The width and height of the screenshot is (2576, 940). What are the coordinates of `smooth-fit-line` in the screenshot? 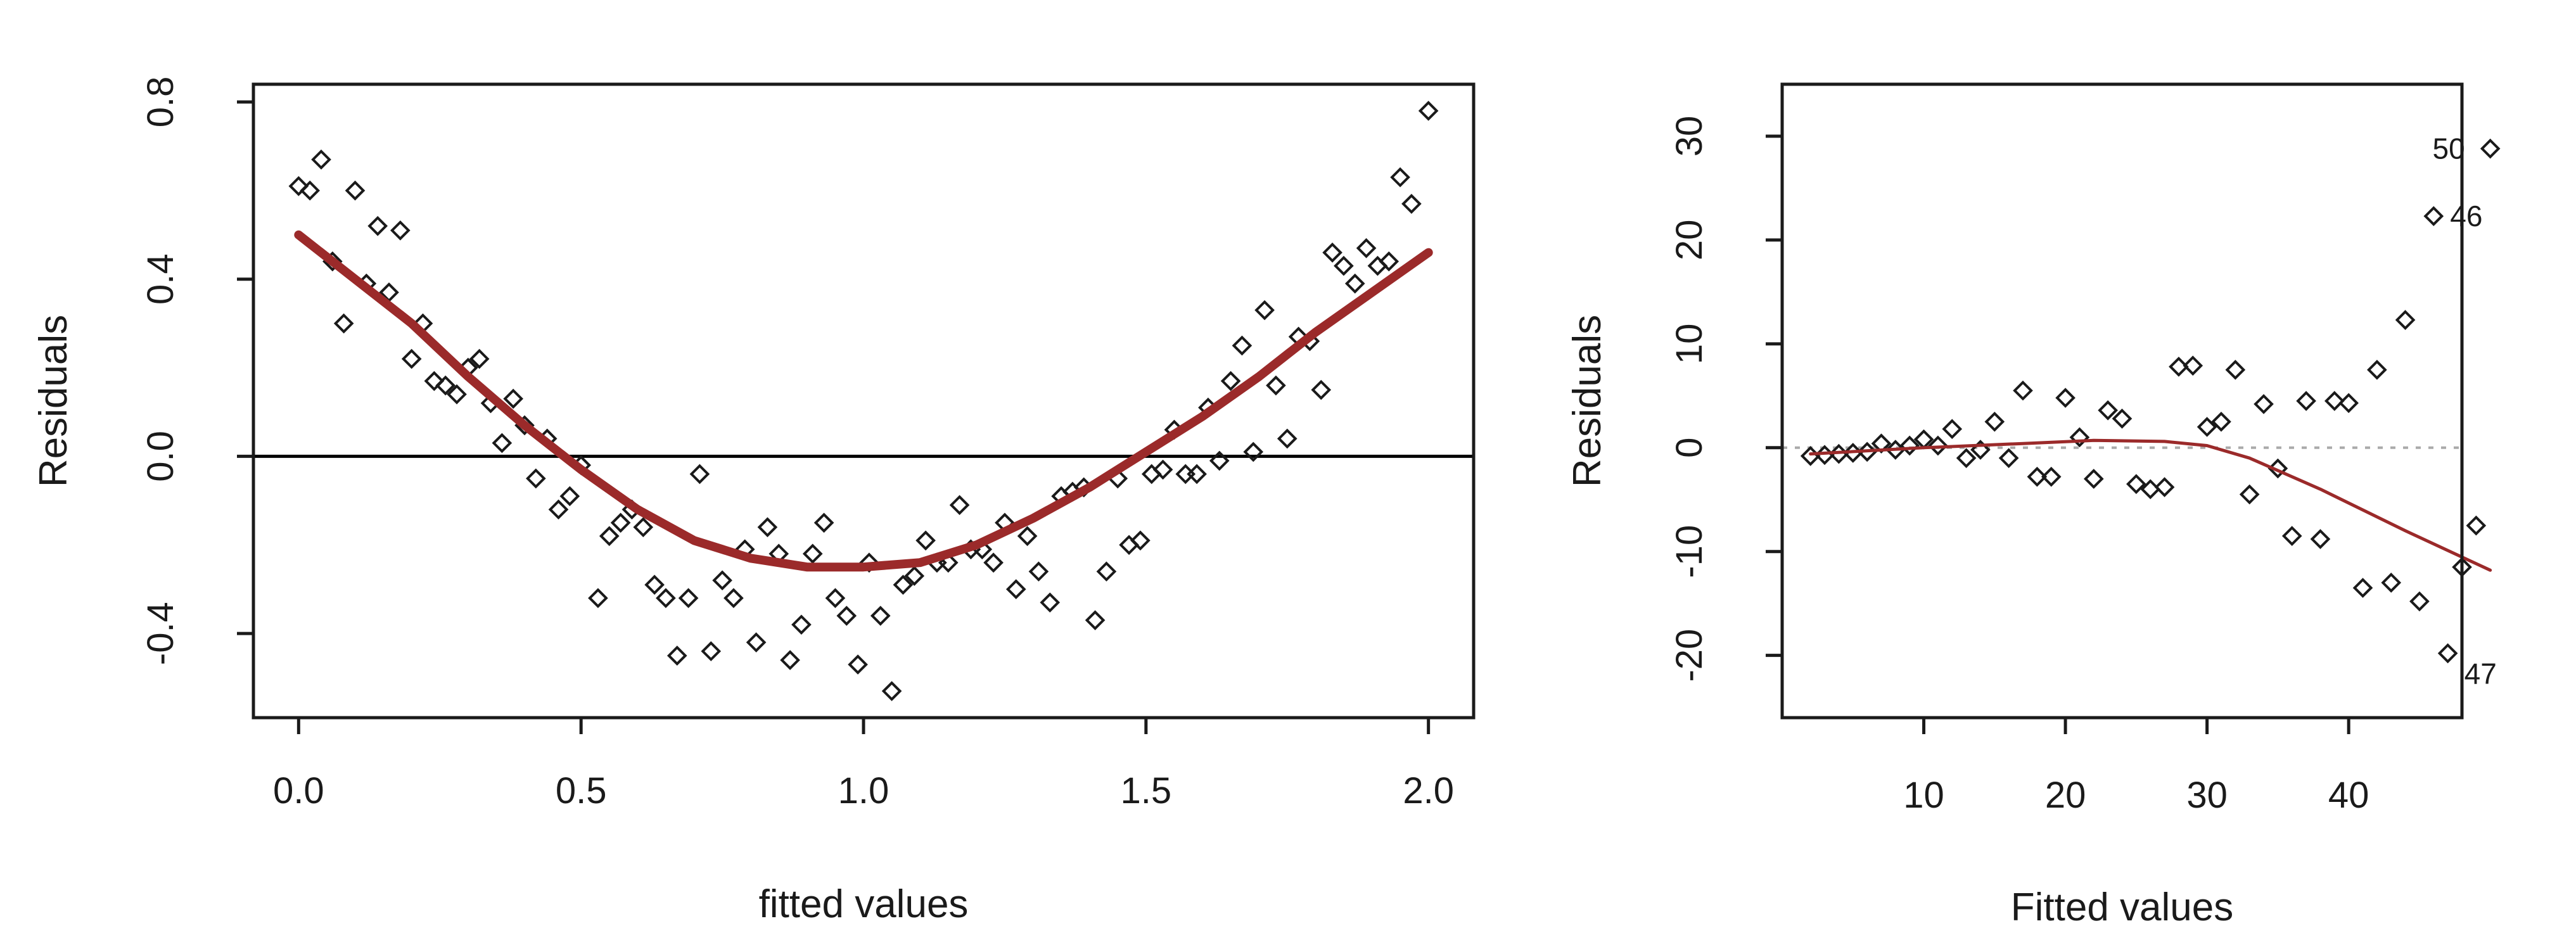 It's located at (2151, 505).